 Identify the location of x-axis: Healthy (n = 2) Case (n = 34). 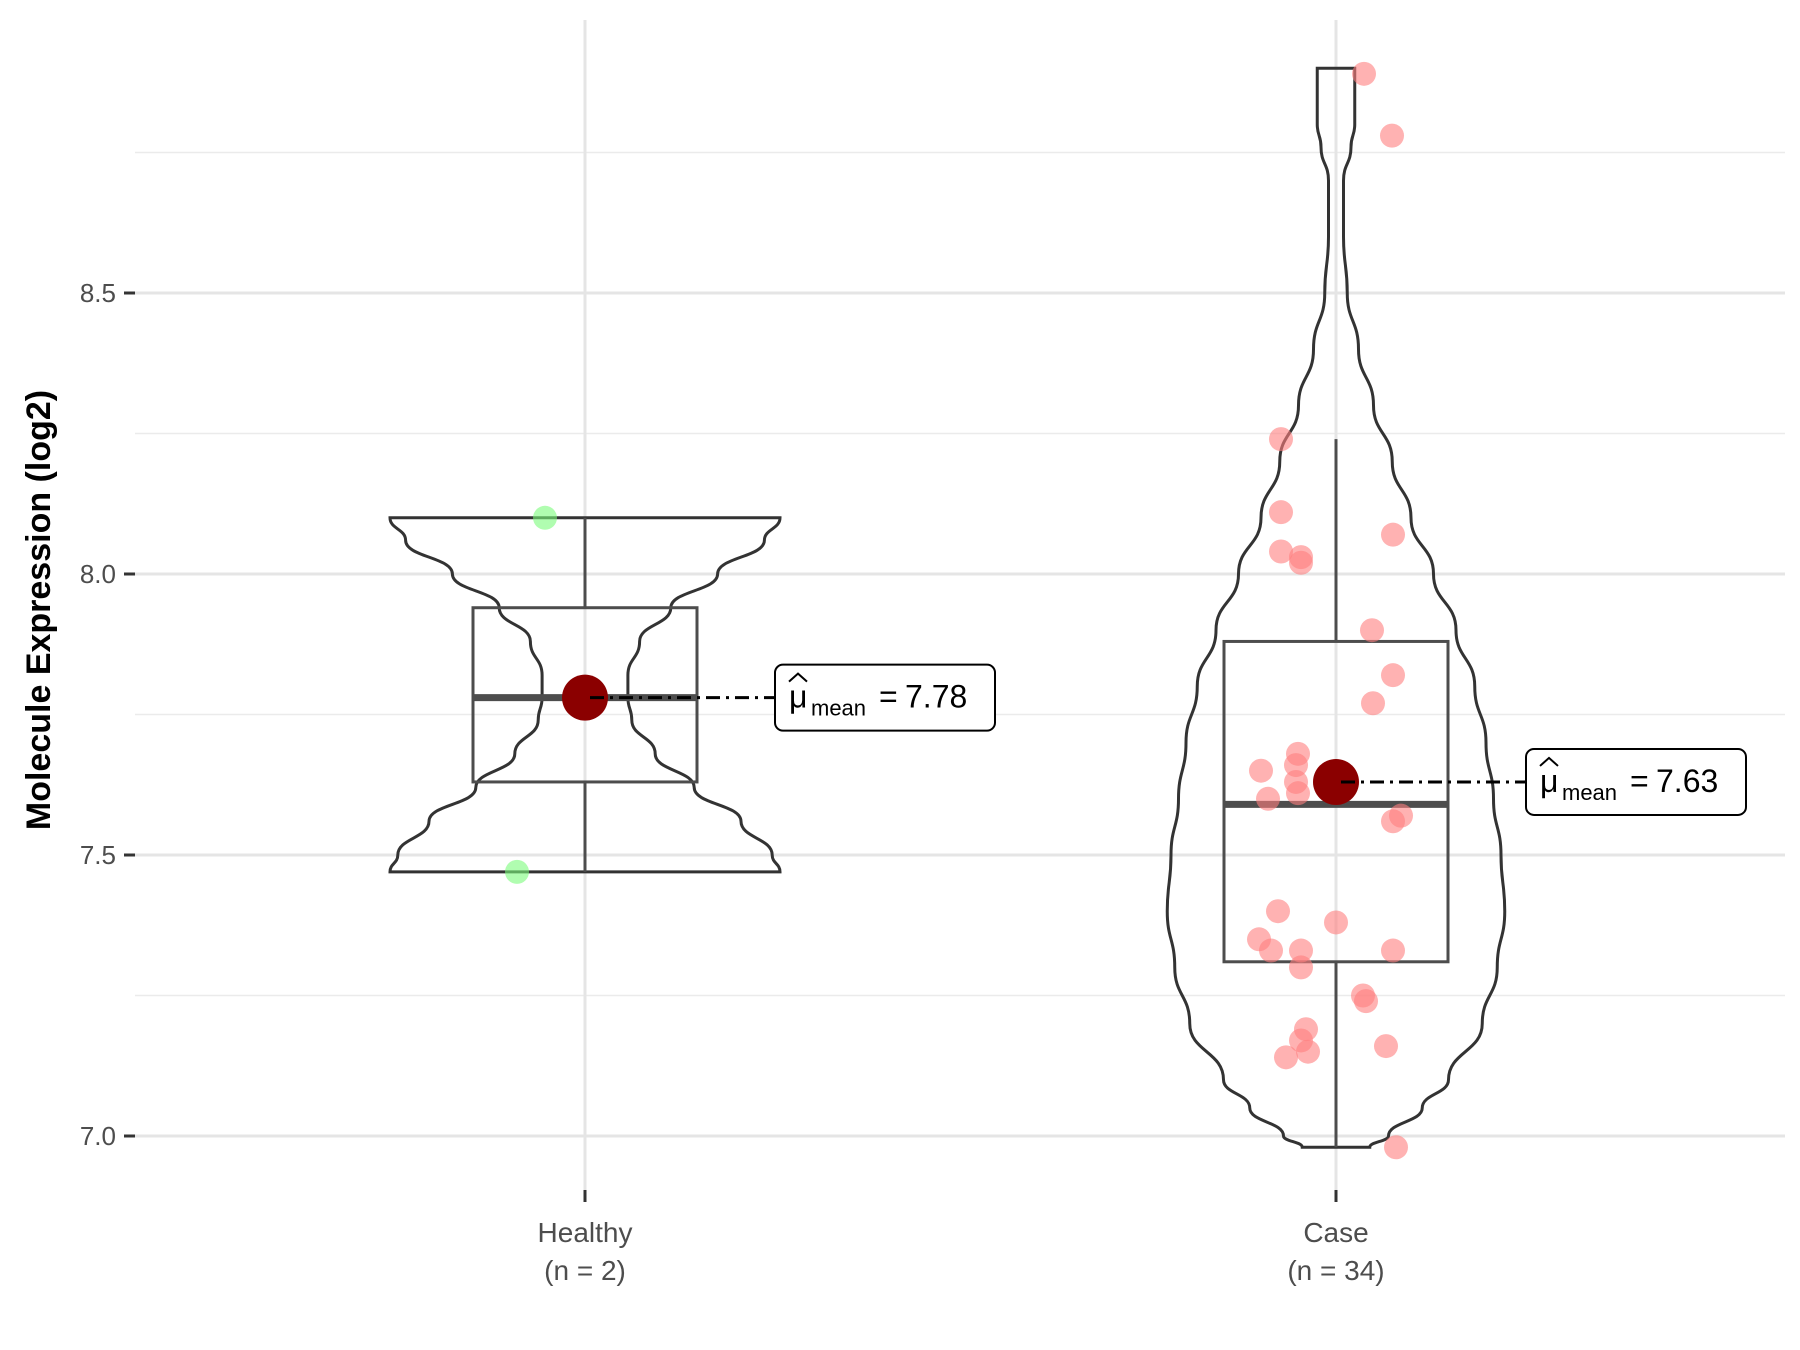
(961, 1238).